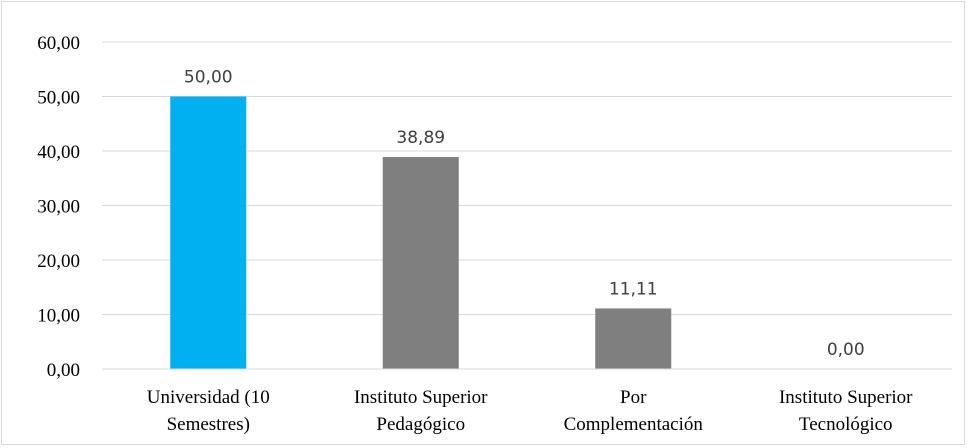 The width and height of the screenshot is (968, 448). I want to click on y-tick-label: 60,00, so click(58, 43).